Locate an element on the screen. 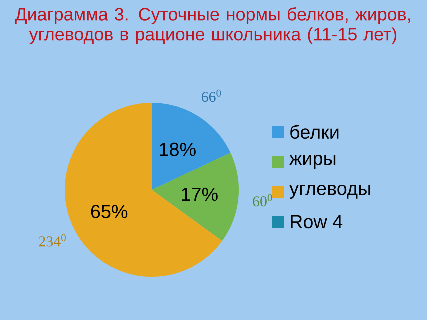 The image size is (427, 320). legend-label: белки is located at coordinates (314, 132).